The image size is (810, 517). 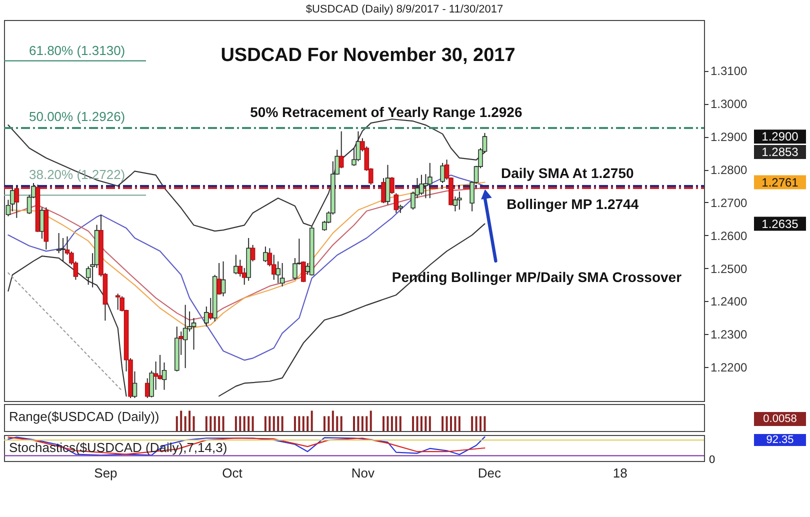 I want to click on chart-title: Range($USDCAD (Daily)), so click(x=84, y=416).